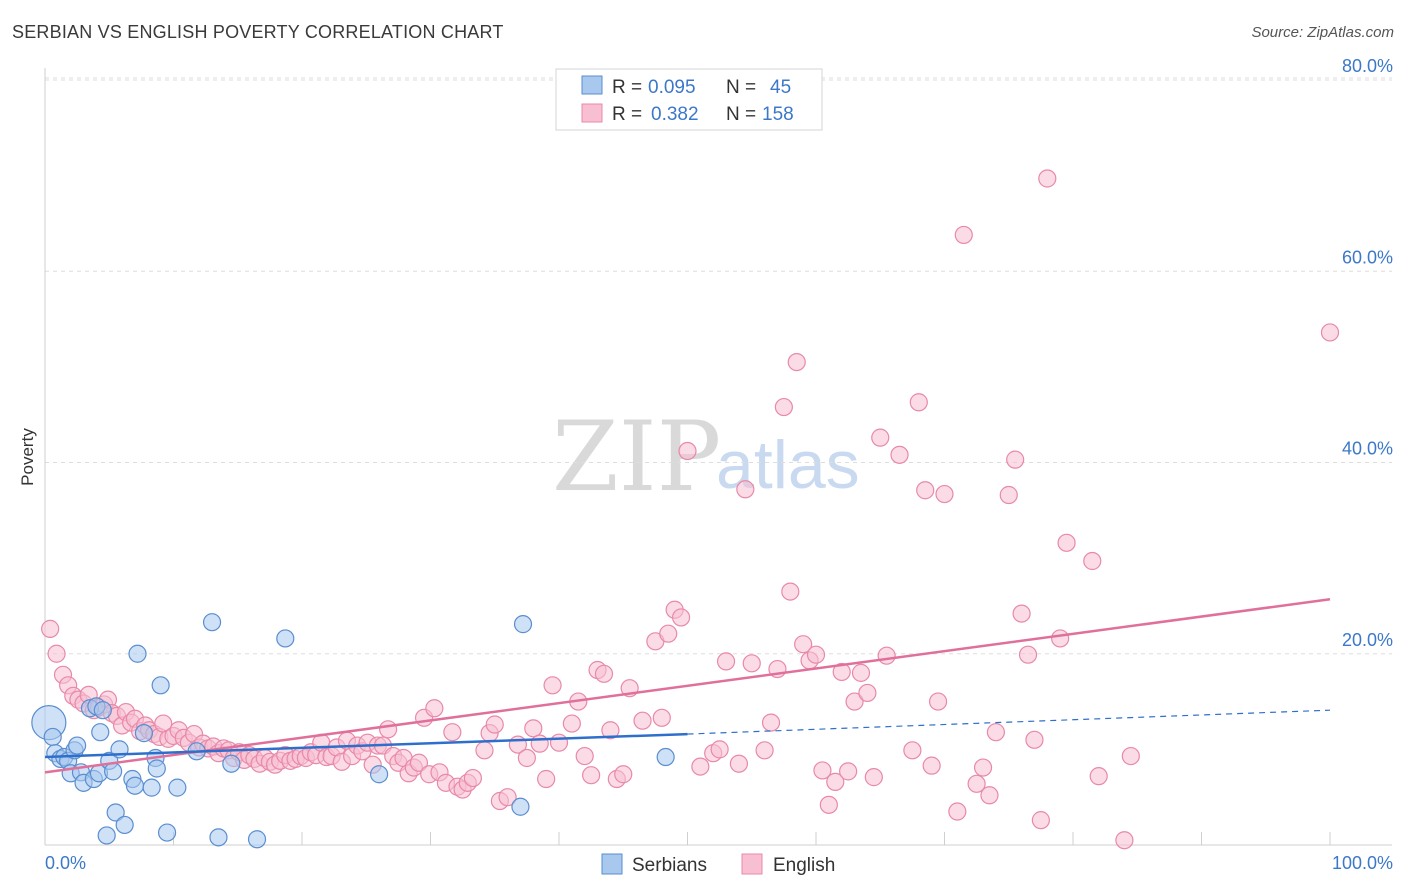 The height and width of the screenshot is (892, 1406). I want to click on legend-swatch-serbians, so click(592, 85).